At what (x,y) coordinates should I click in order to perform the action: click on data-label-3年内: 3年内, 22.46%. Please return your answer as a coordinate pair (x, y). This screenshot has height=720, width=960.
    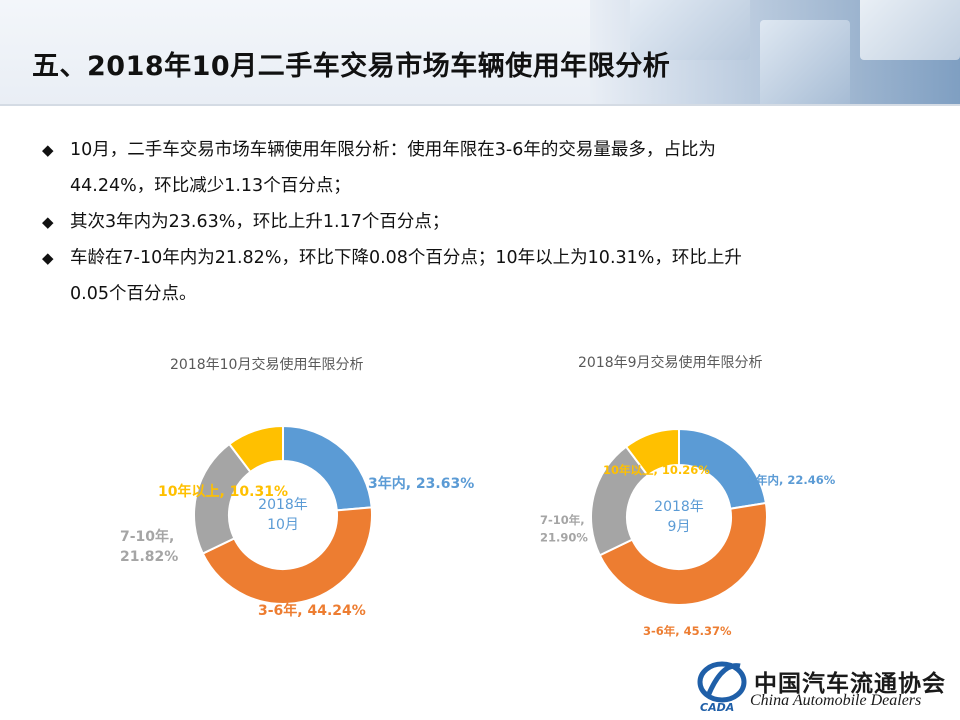
    Looking at the image, I should click on (792, 480).